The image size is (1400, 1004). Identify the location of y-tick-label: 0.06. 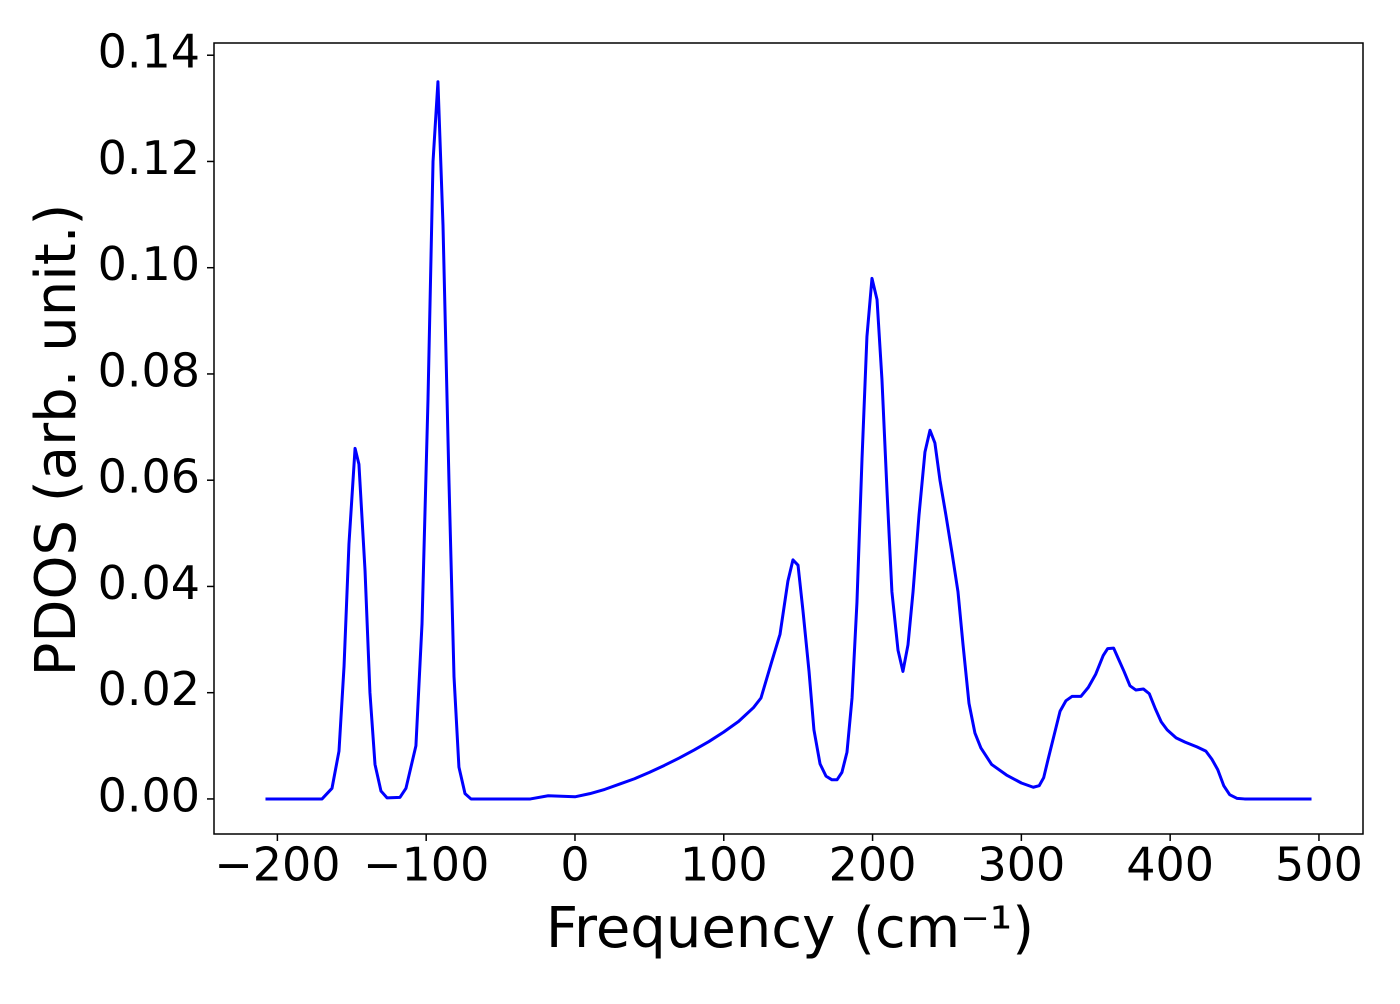
(149, 477).